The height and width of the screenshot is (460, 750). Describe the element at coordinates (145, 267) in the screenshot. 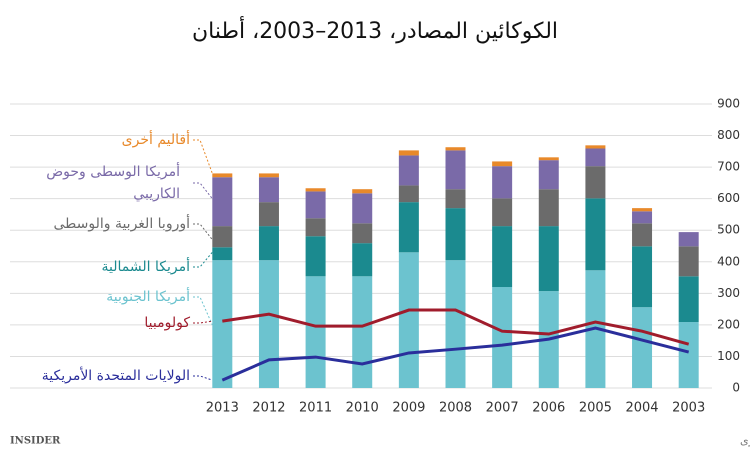

I see `series-label: أمريكا الشمالية` at that location.